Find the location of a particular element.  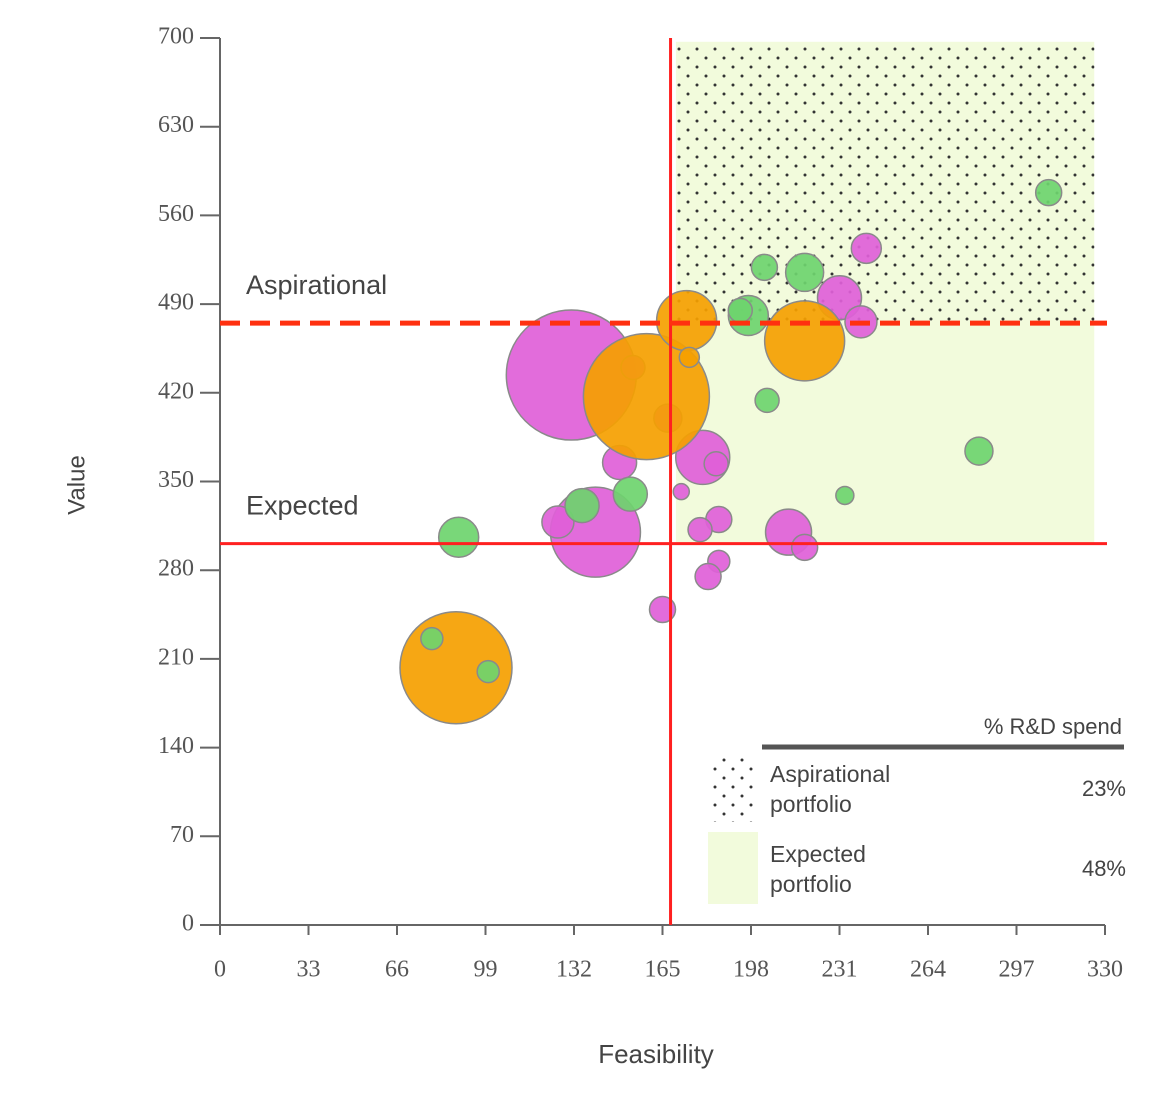

region is located at coordinates (885, 182).